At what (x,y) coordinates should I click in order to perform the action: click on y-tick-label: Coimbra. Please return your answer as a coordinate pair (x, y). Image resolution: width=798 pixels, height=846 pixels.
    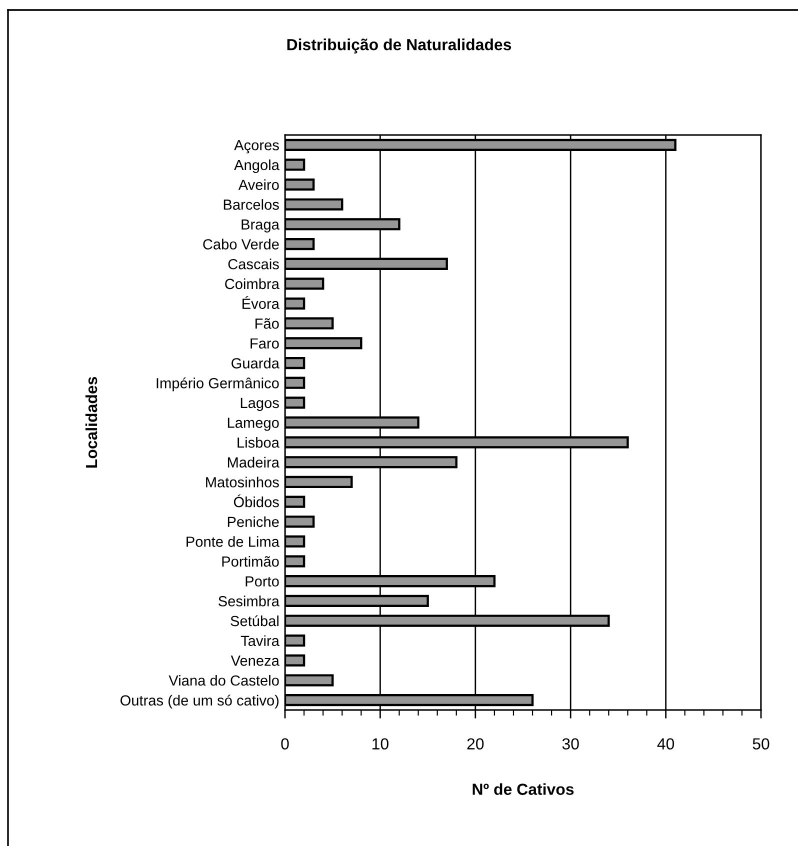
    Looking at the image, I should click on (252, 284).